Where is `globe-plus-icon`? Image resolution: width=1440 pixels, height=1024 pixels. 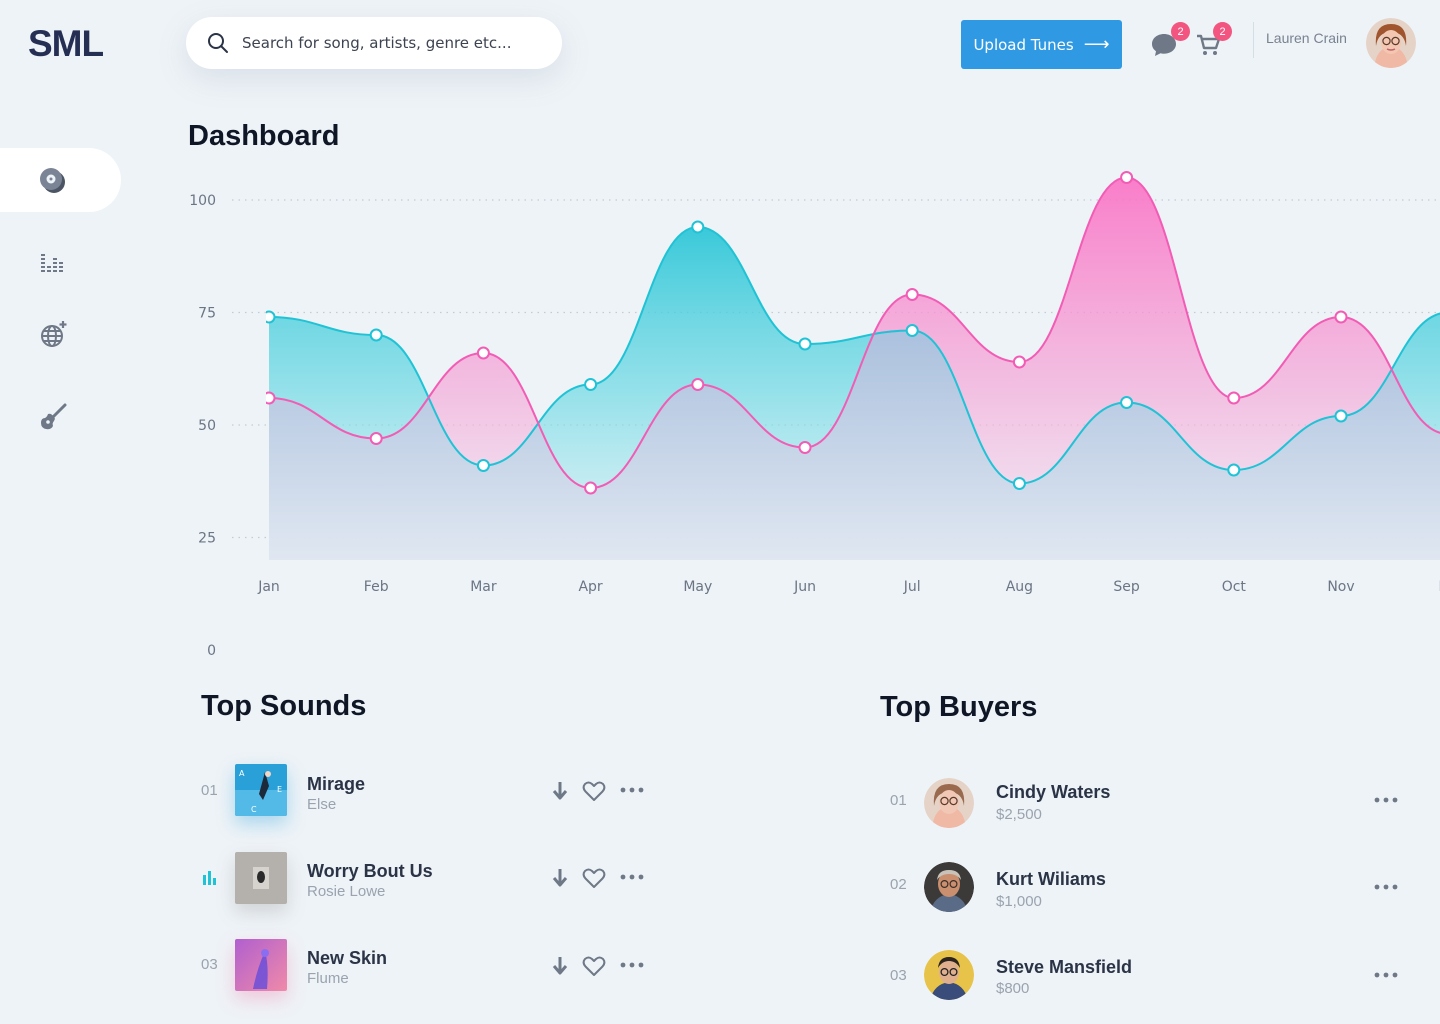
globe-plus-icon is located at coordinates (54, 334).